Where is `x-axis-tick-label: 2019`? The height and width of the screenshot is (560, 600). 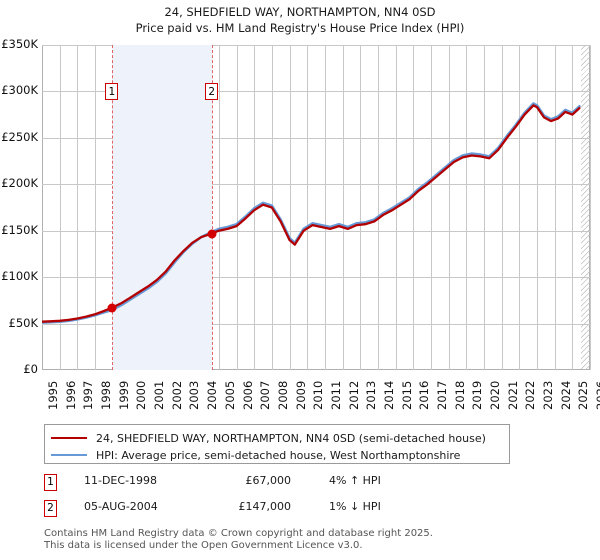
x-axis-tick-label: 2019 is located at coordinates (477, 395).